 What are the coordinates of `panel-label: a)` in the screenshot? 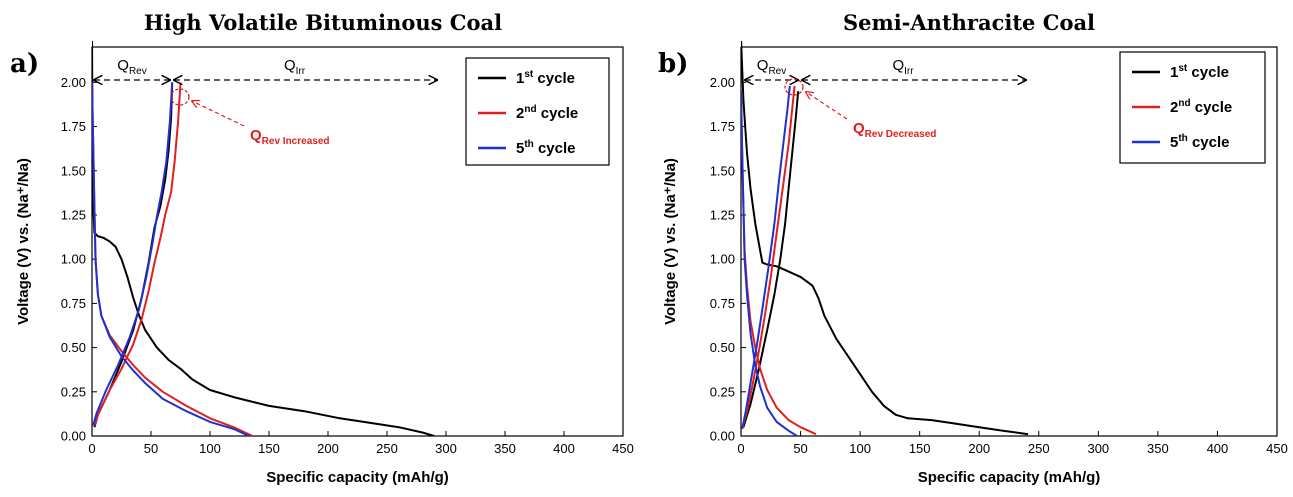 It's located at (24, 64).